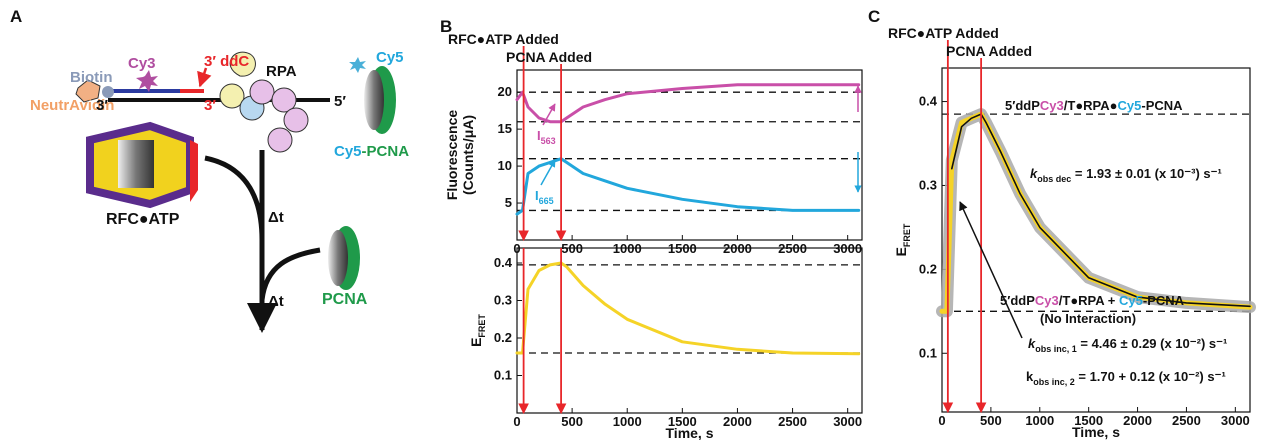 The width and height of the screenshot is (1261, 440). Describe the element at coordinates (446, 26) in the screenshot. I see `panel-label: B` at that location.